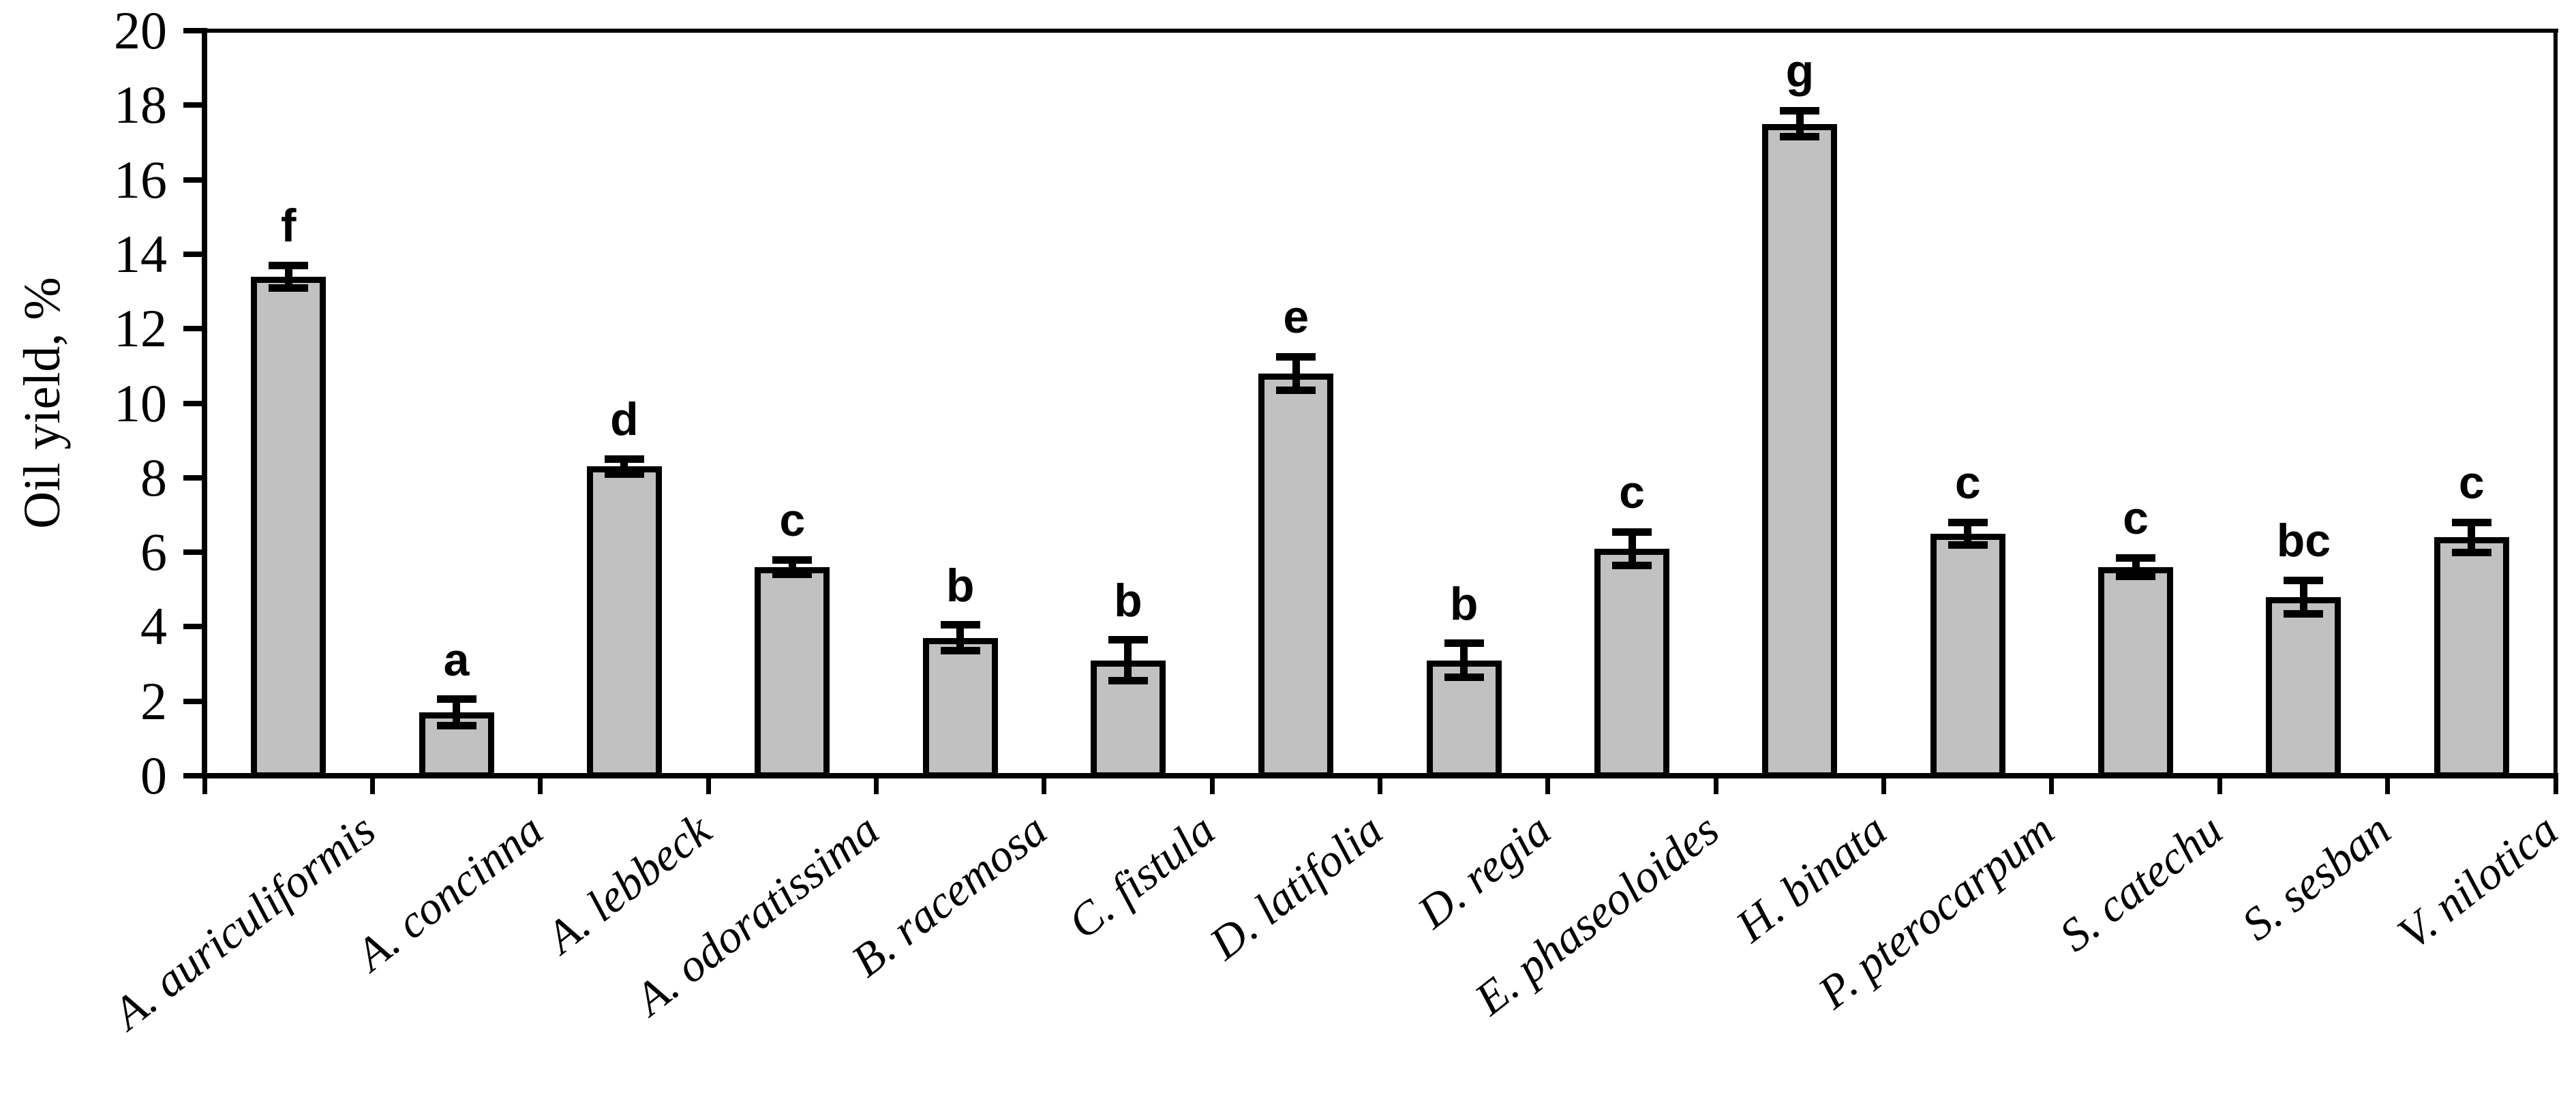 The height and width of the screenshot is (1120, 2576). Describe the element at coordinates (204, 403) in the screenshot. I see `y-axis-line` at that location.